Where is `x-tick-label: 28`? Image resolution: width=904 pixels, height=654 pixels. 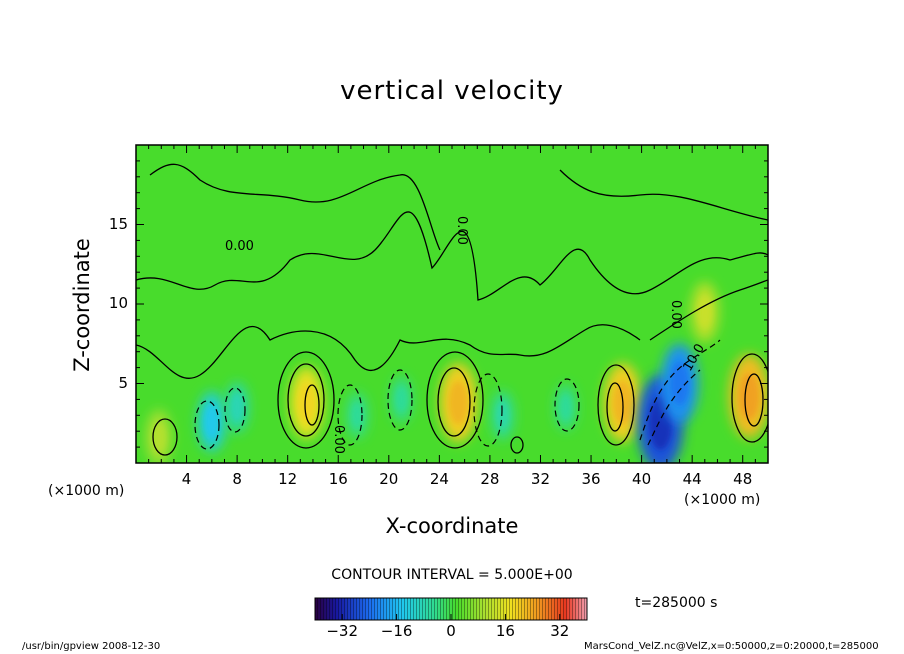
x-tick-label: 28 is located at coordinates (490, 479).